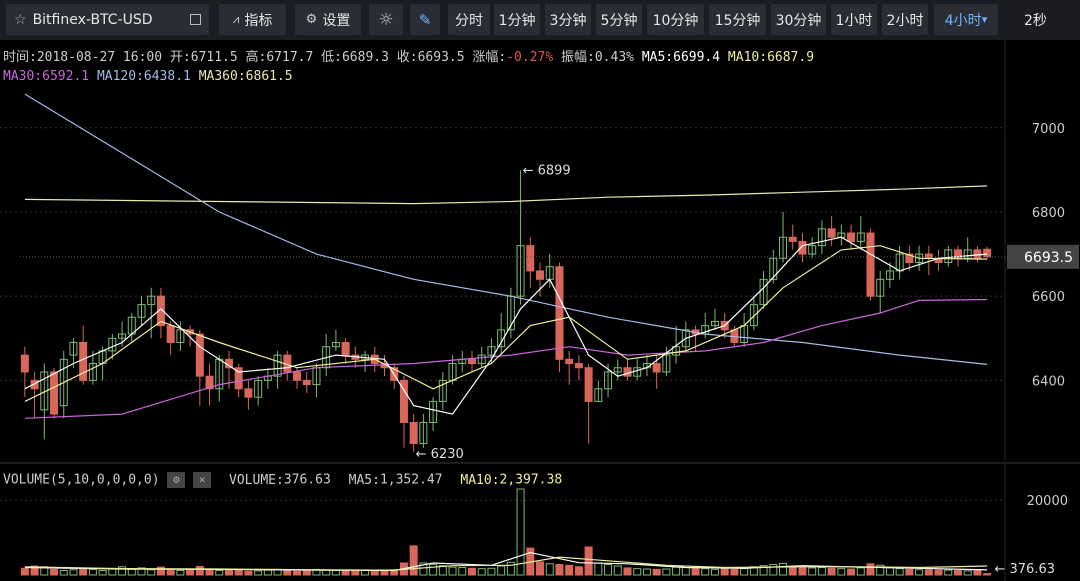  I want to click on high-label: 高:, so click(256, 57).